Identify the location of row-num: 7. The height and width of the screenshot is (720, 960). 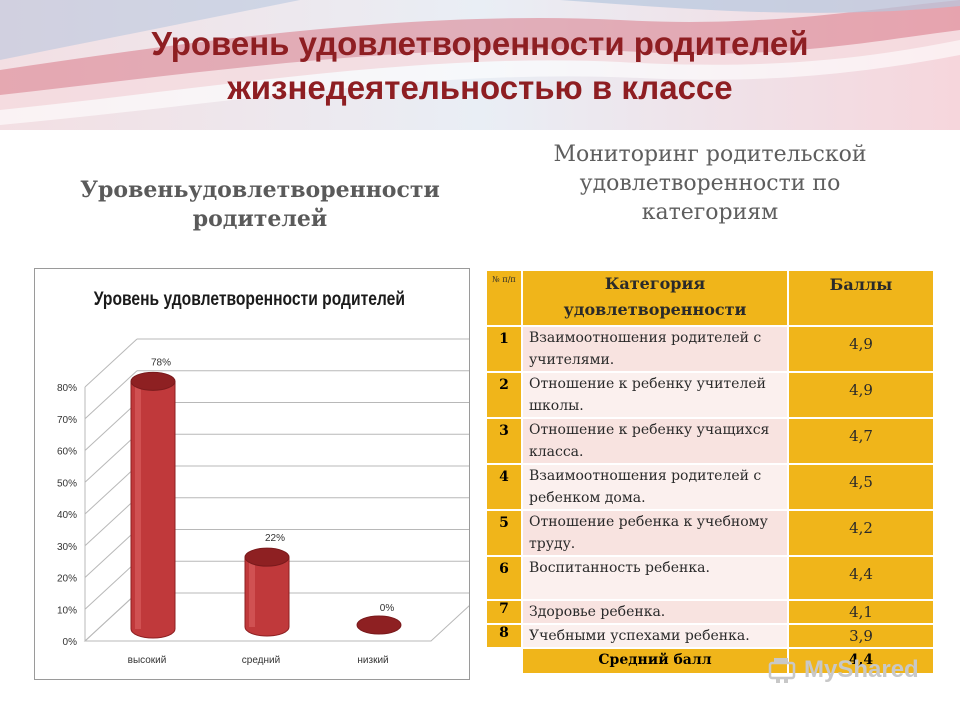
(504, 612).